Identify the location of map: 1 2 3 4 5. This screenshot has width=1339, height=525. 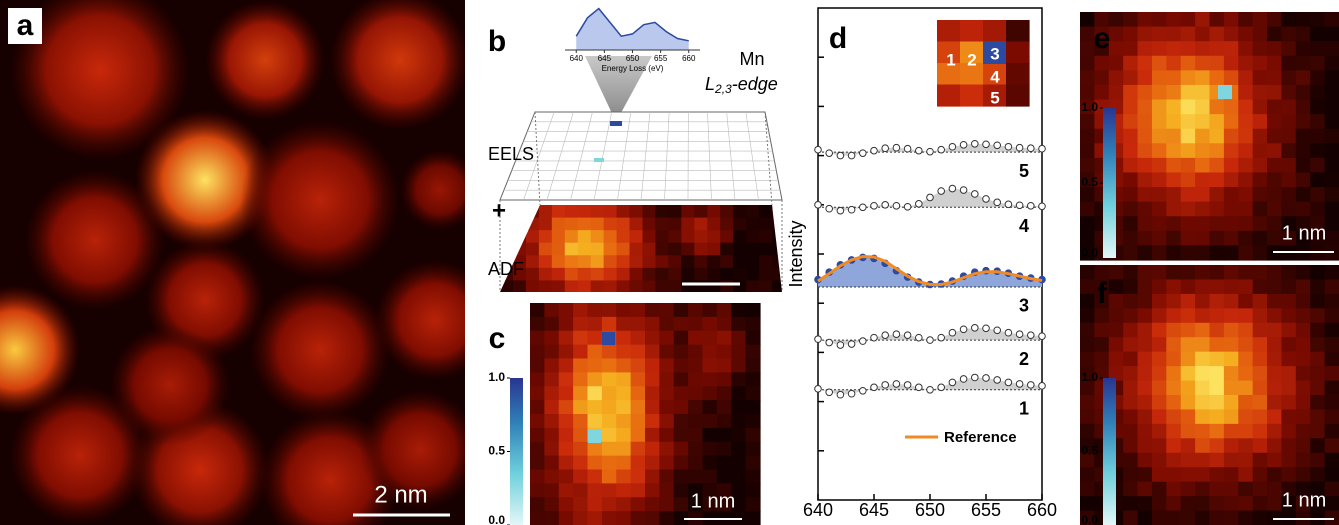
(983, 63).